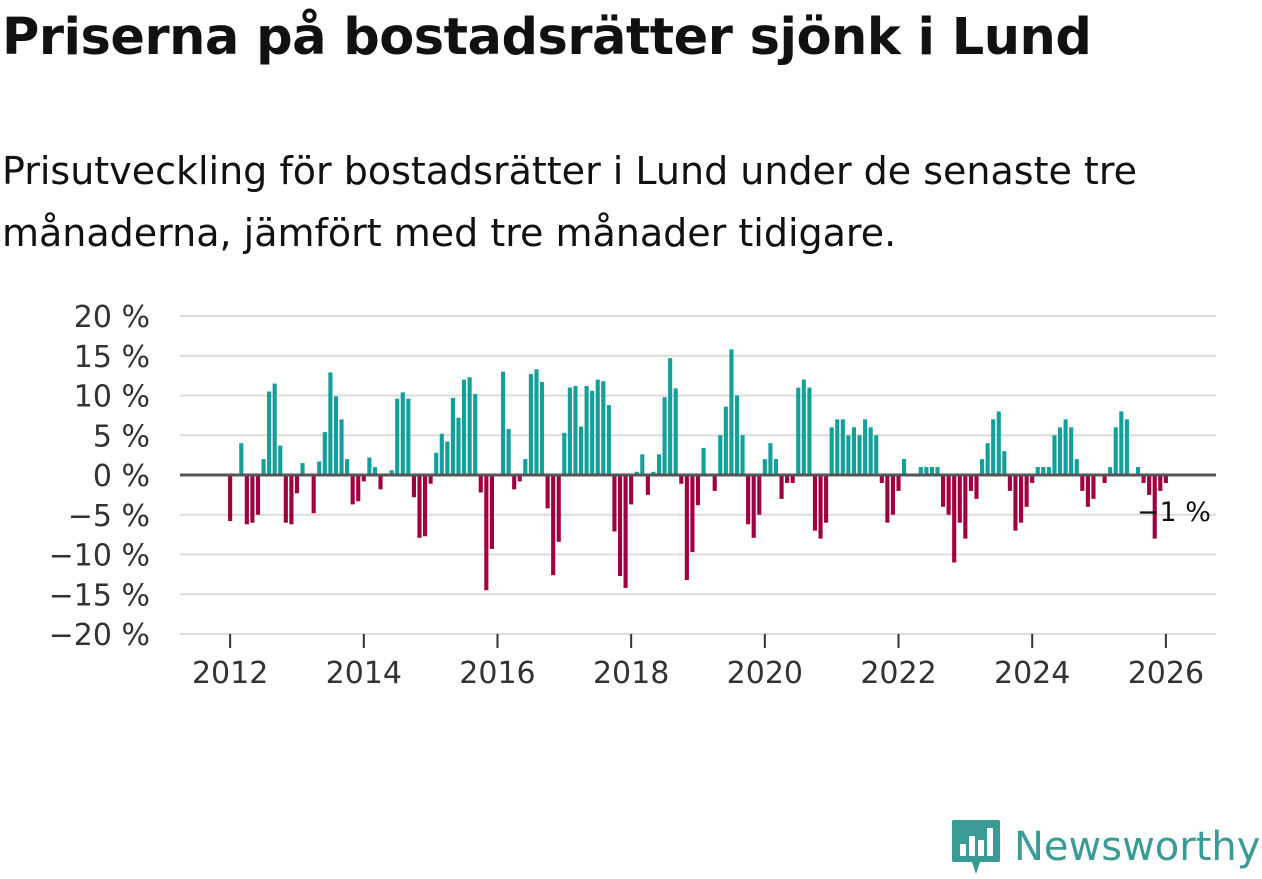  What do you see at coordinates (99, 556) in the screenshot?
I see `y-tick-label: −10 %` at bounding box center [99, 556].